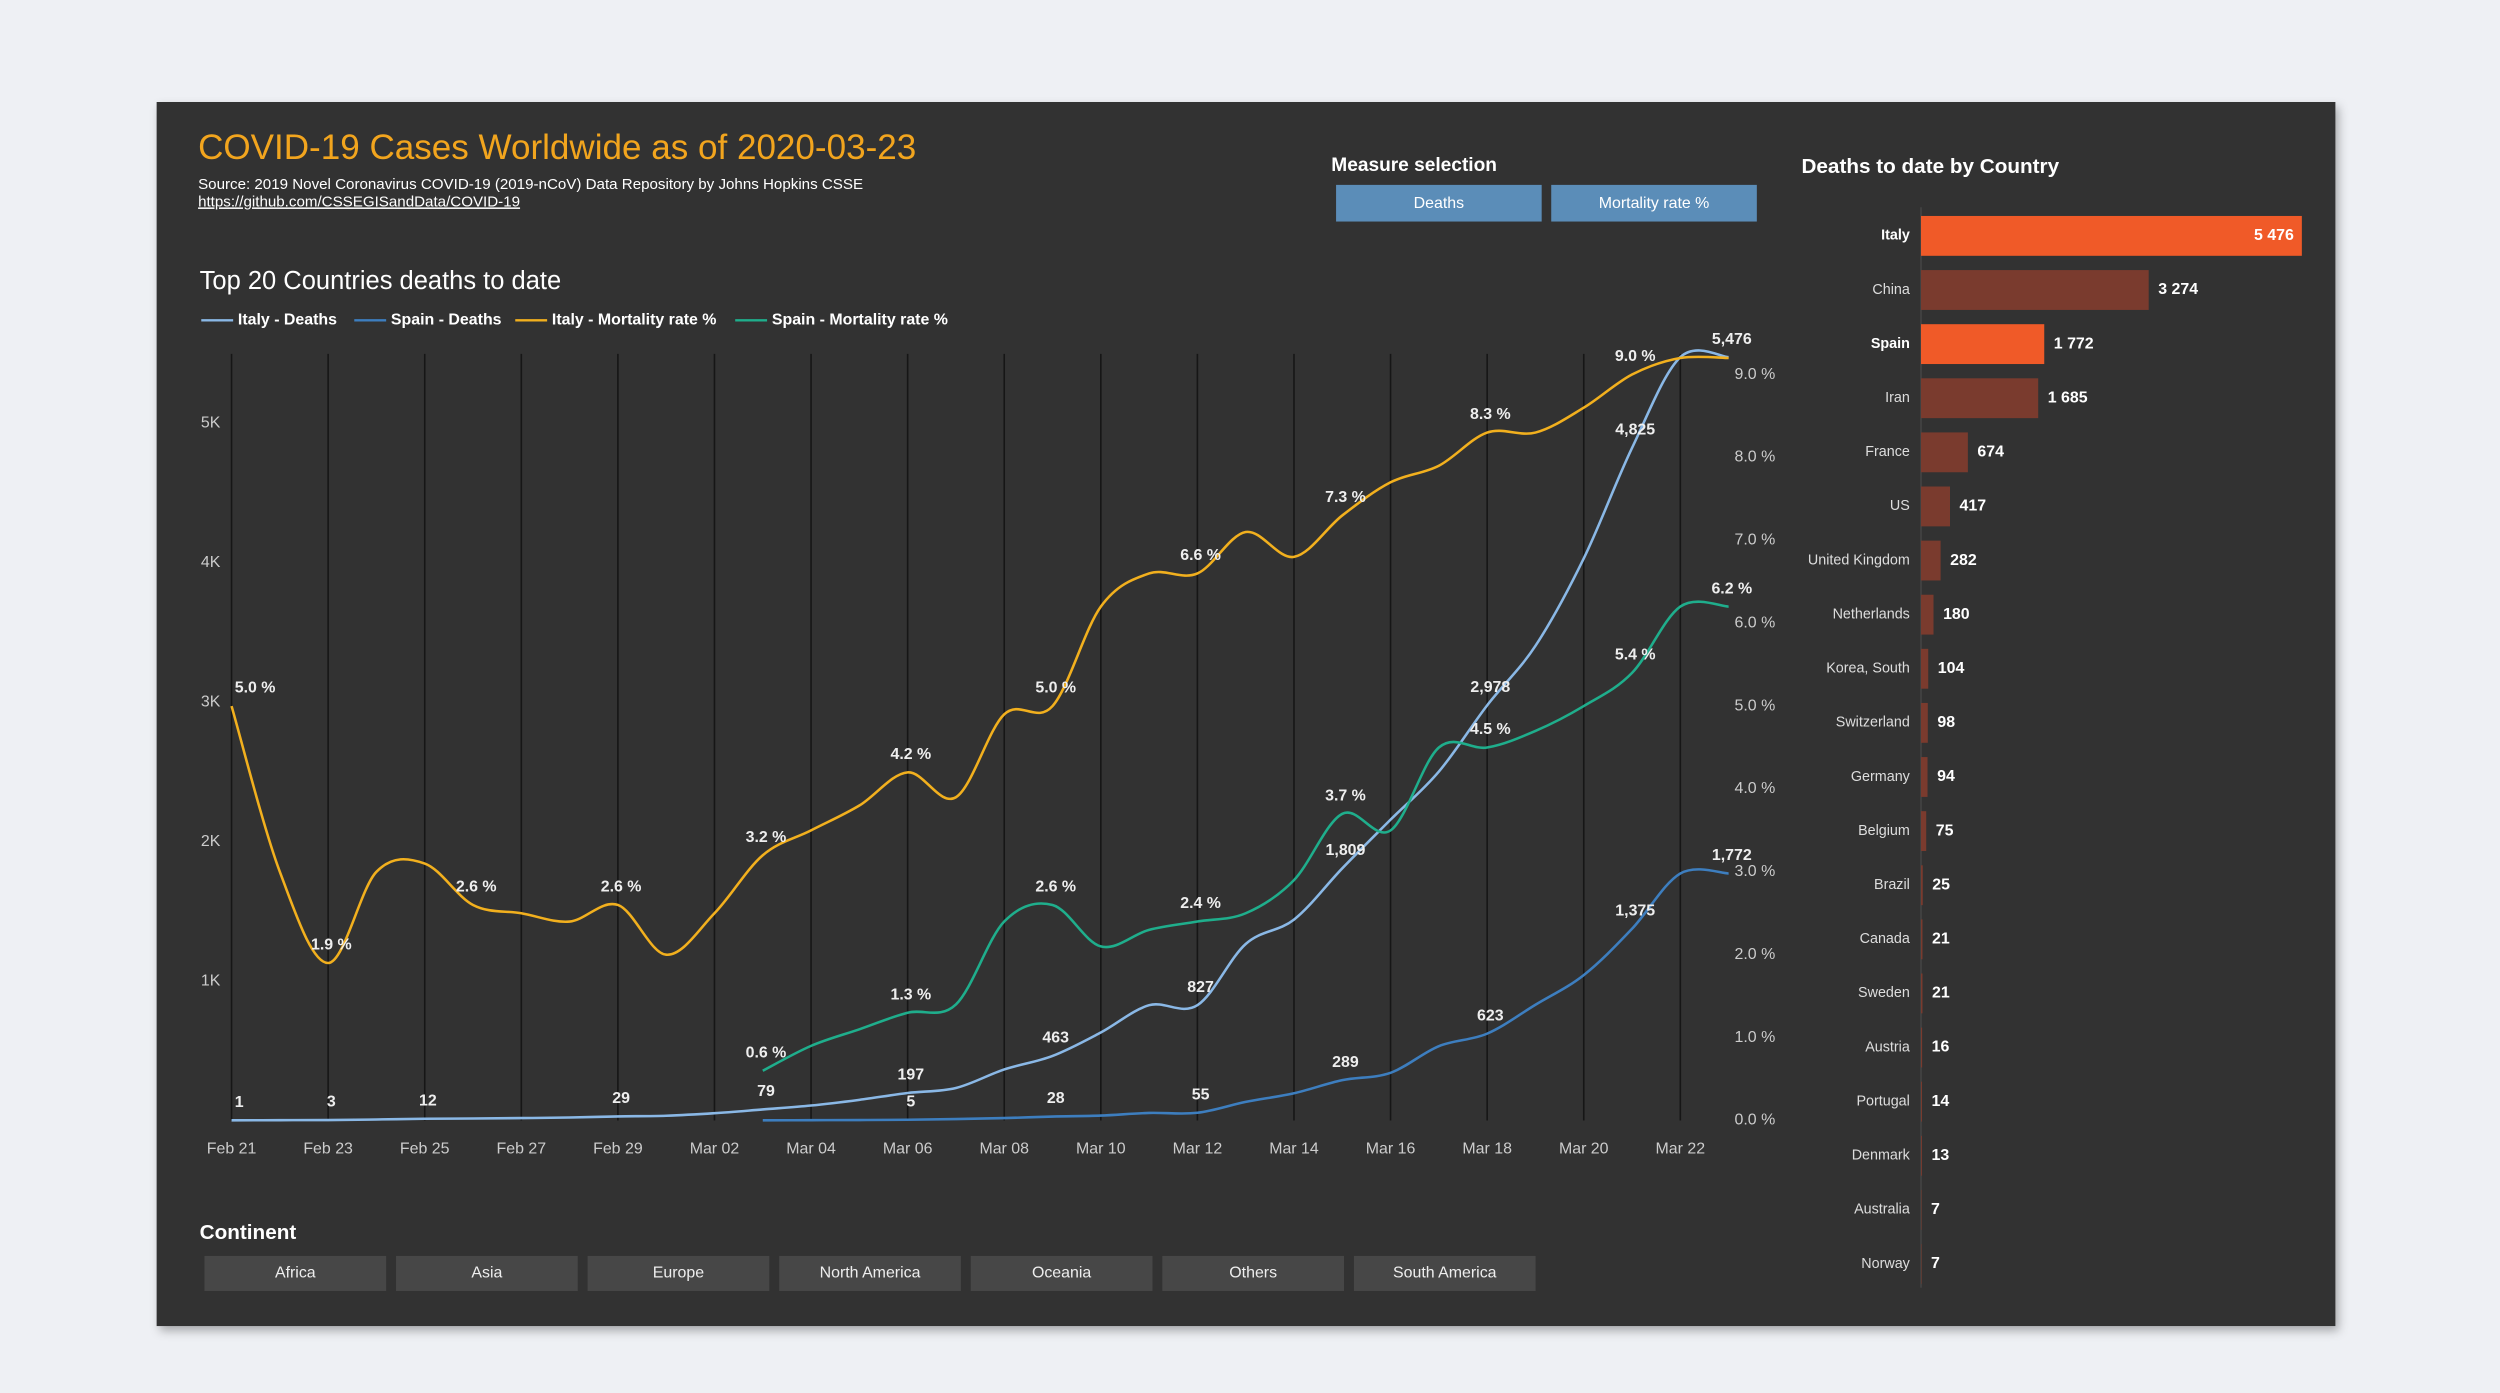 The width and height of the screenshot is (2500, 1393). What do you see at coordinates (1004, 1148) in the screenshot?
I see `x-tick-label: Mar 08` at bounding box center [1004, 1148].